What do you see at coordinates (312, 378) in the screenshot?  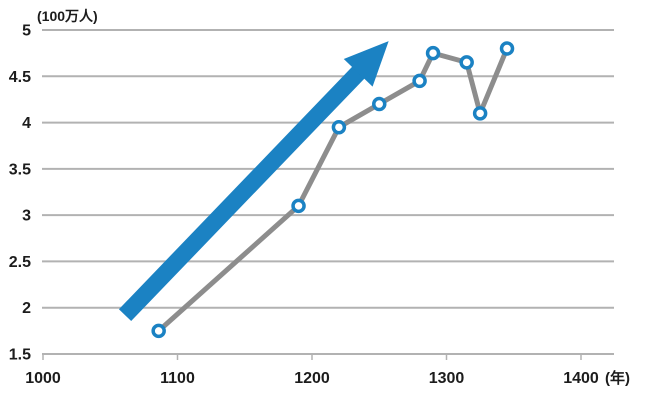 I see `x-axis-tick-label: 1200` at bounding box center [312, 378].